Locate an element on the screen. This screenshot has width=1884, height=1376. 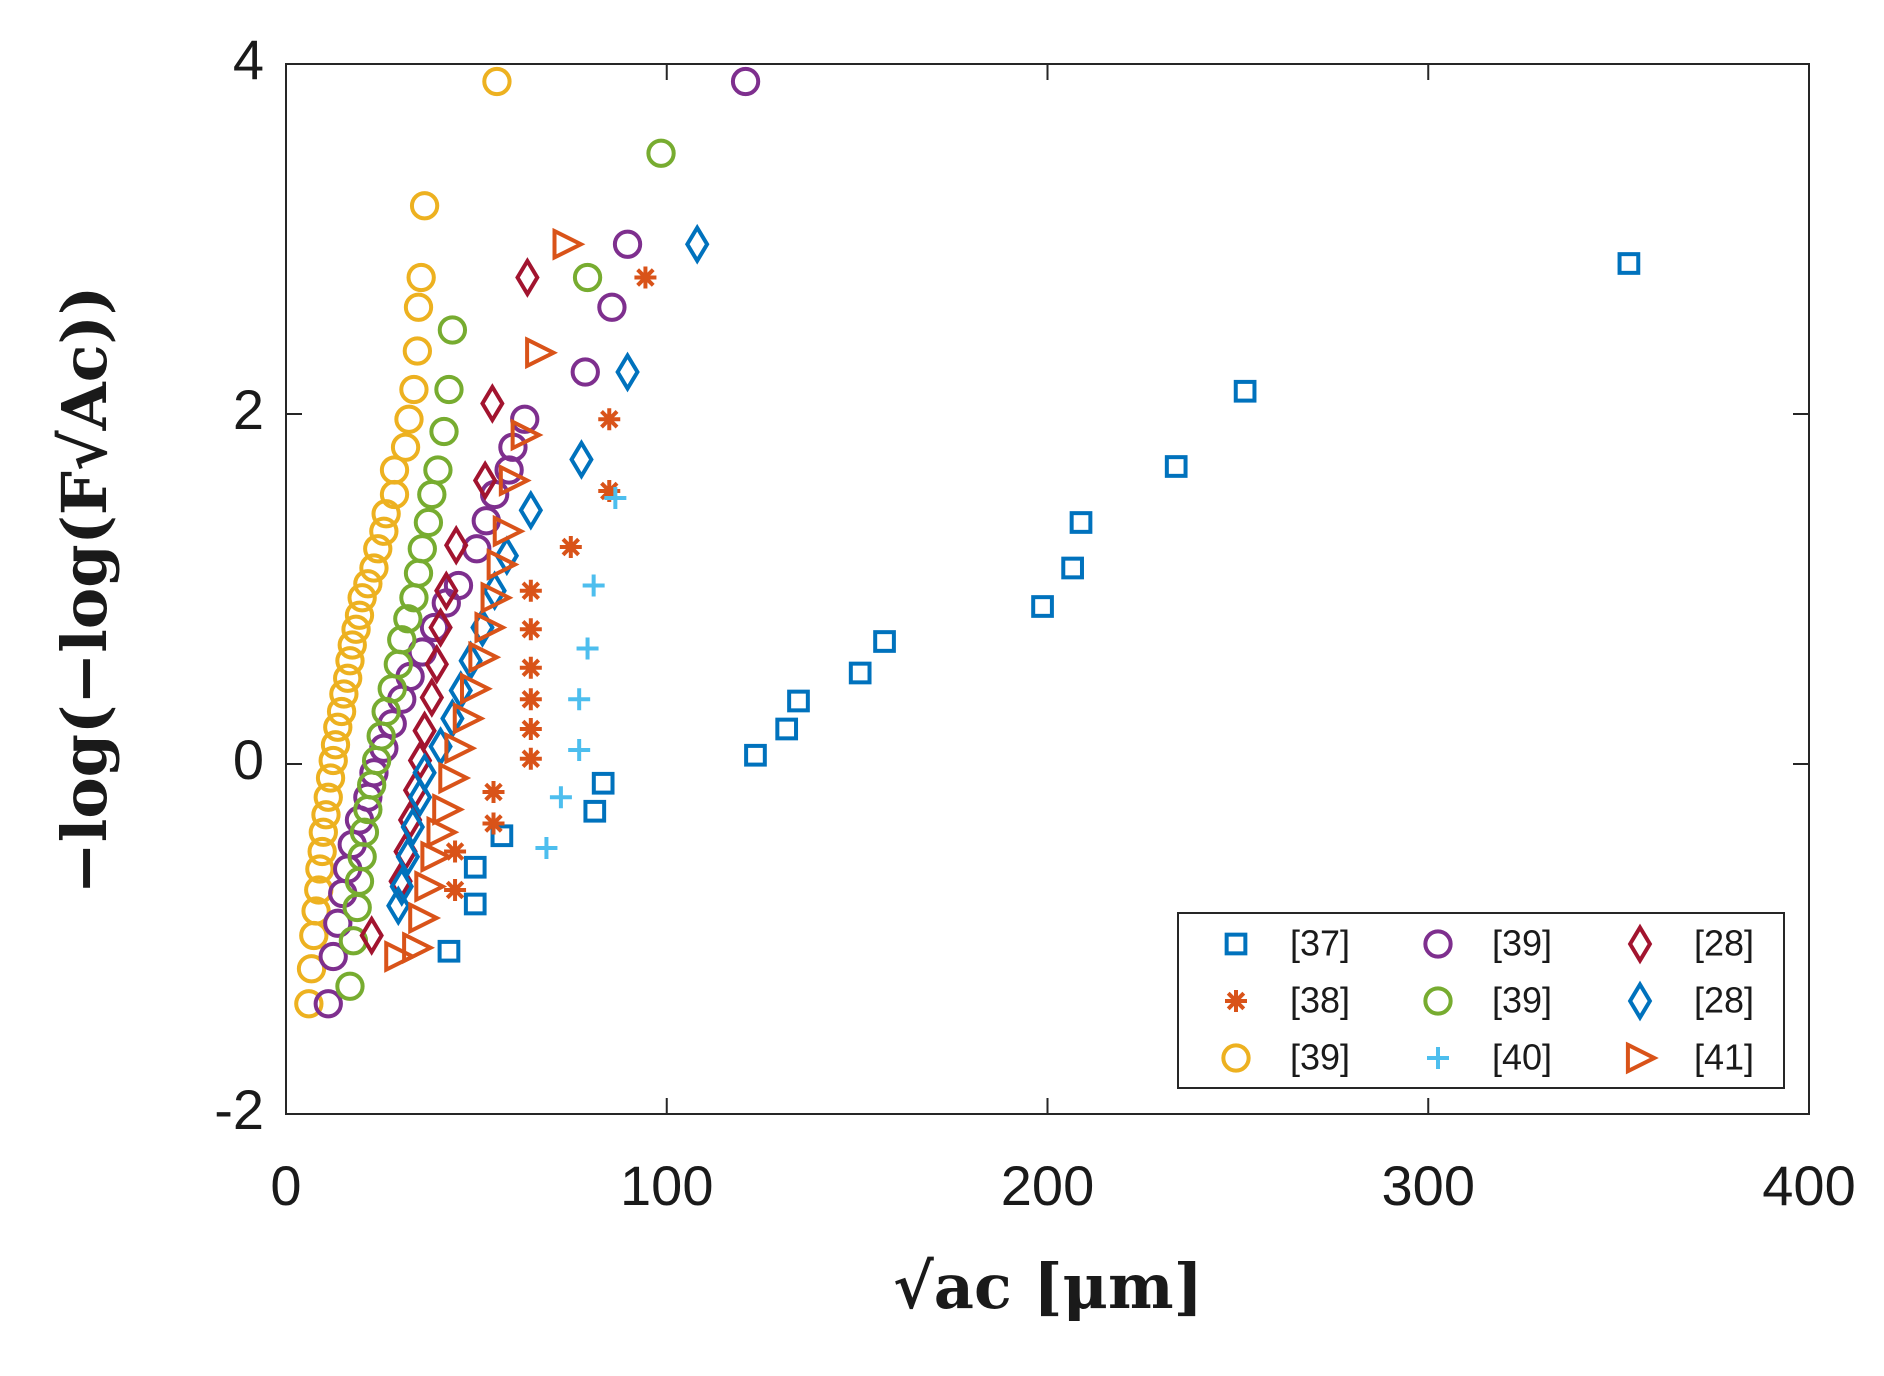
legend-label: [37] is located at coordinates (1320, 943).